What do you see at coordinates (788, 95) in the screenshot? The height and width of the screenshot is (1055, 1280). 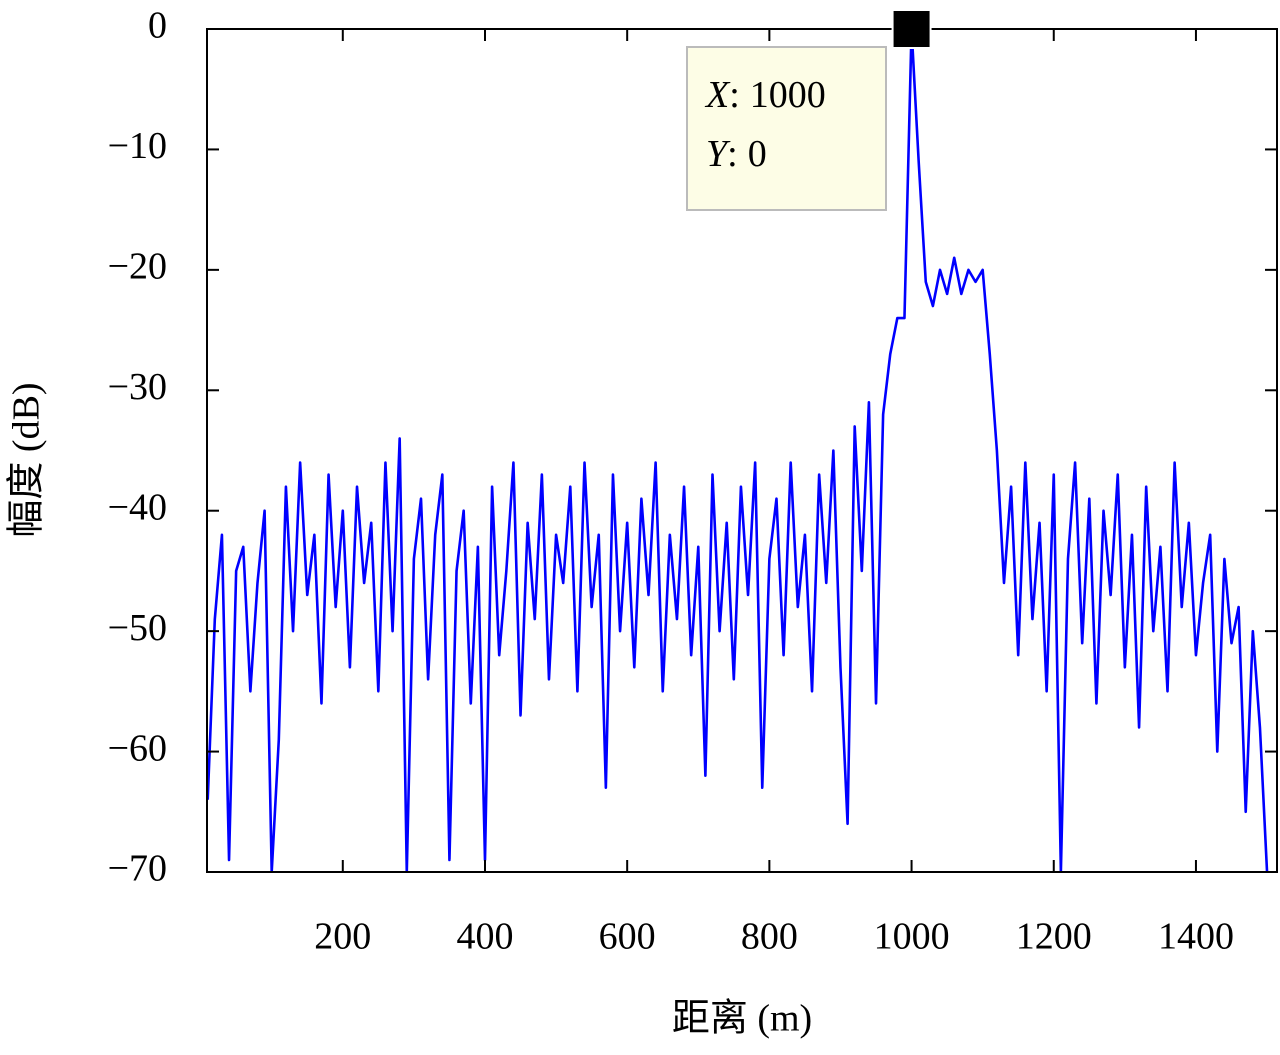 I see `datatip-value: 1000` at bounding box center [788, 95].